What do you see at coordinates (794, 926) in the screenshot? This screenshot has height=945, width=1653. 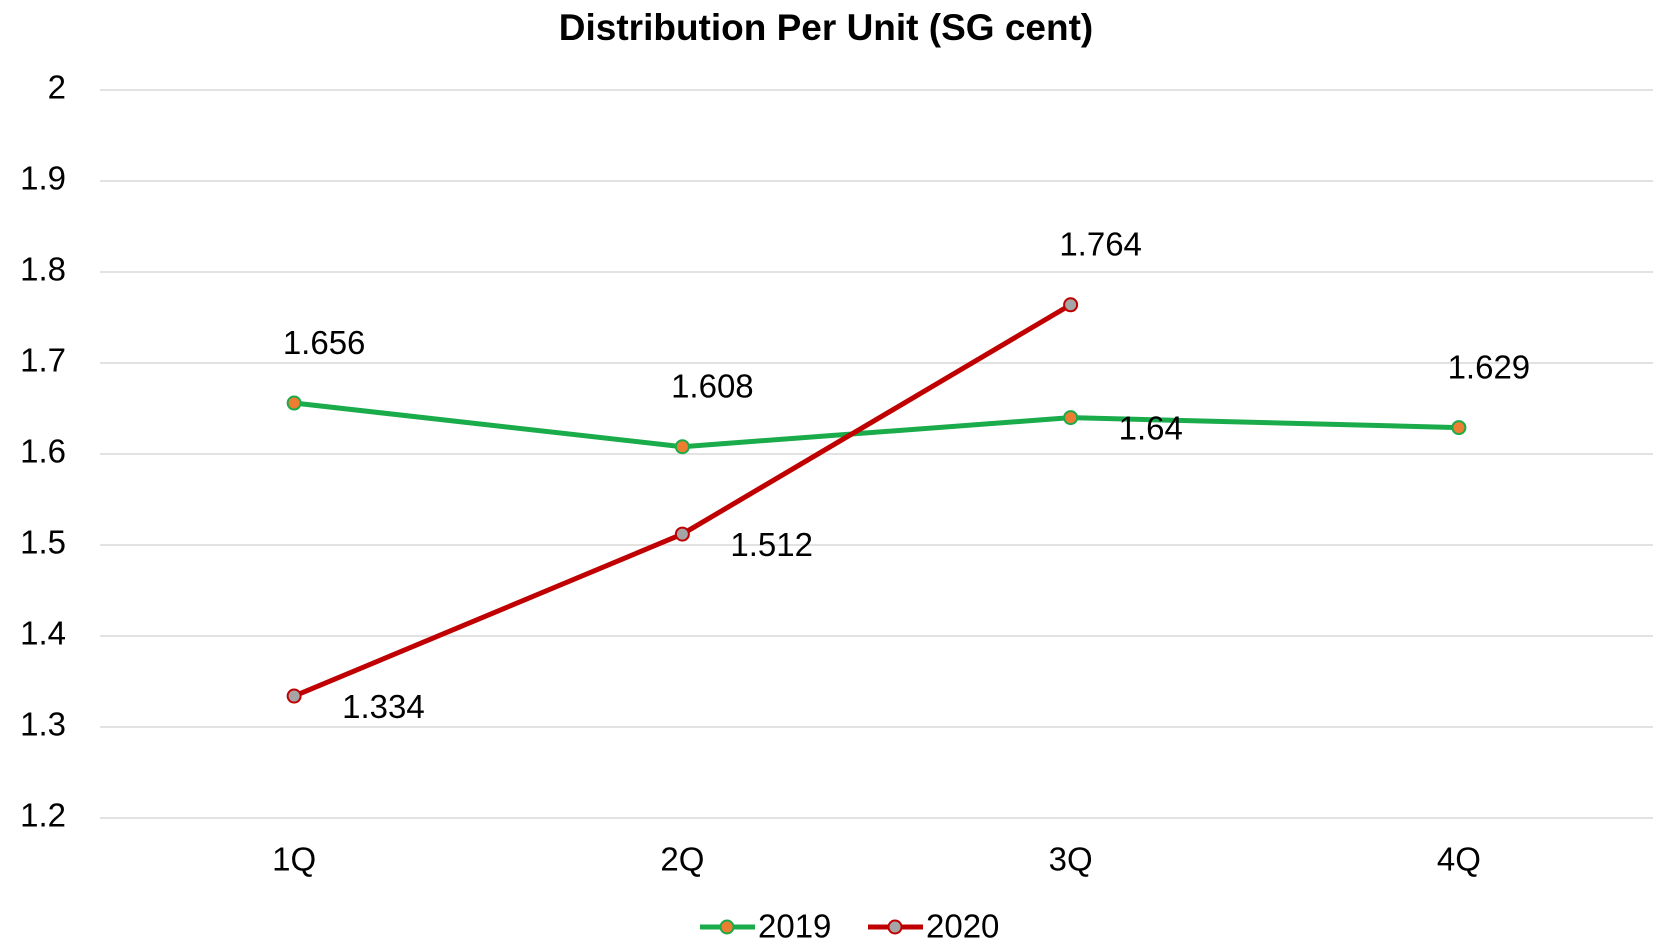 I see `legend-label: 2019` at bounding box center [794, 926].